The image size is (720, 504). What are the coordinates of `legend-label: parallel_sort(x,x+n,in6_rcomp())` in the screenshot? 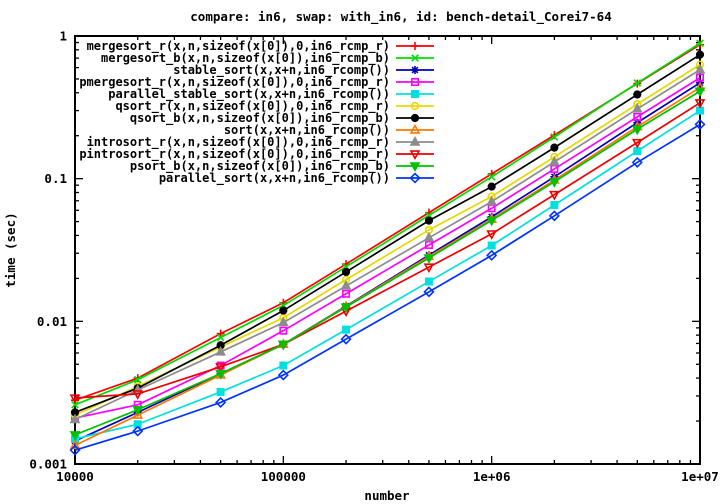 It's located at (274, 178).